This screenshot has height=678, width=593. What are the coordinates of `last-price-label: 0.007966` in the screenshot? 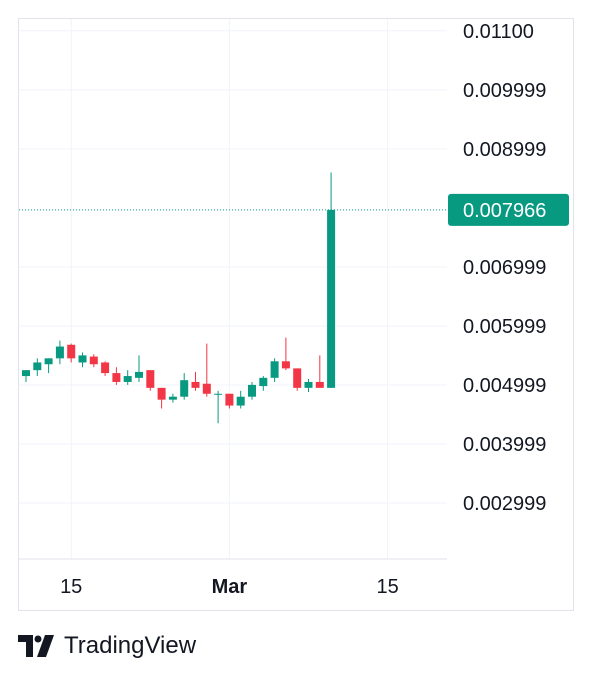 It's located at (504, 211).